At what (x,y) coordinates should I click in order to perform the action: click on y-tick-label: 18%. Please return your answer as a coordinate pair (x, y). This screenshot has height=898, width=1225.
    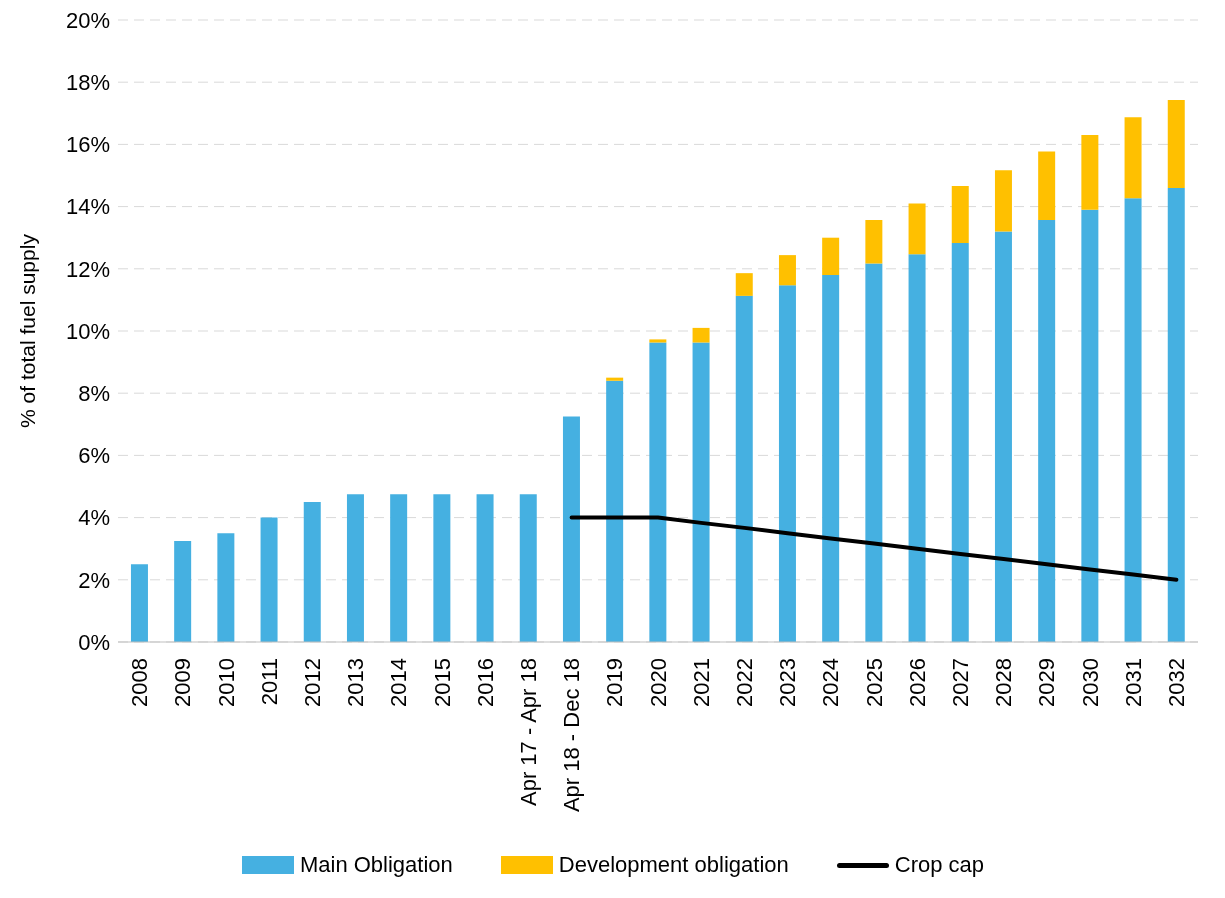
    Looking at the image, I should click on (87, 83).